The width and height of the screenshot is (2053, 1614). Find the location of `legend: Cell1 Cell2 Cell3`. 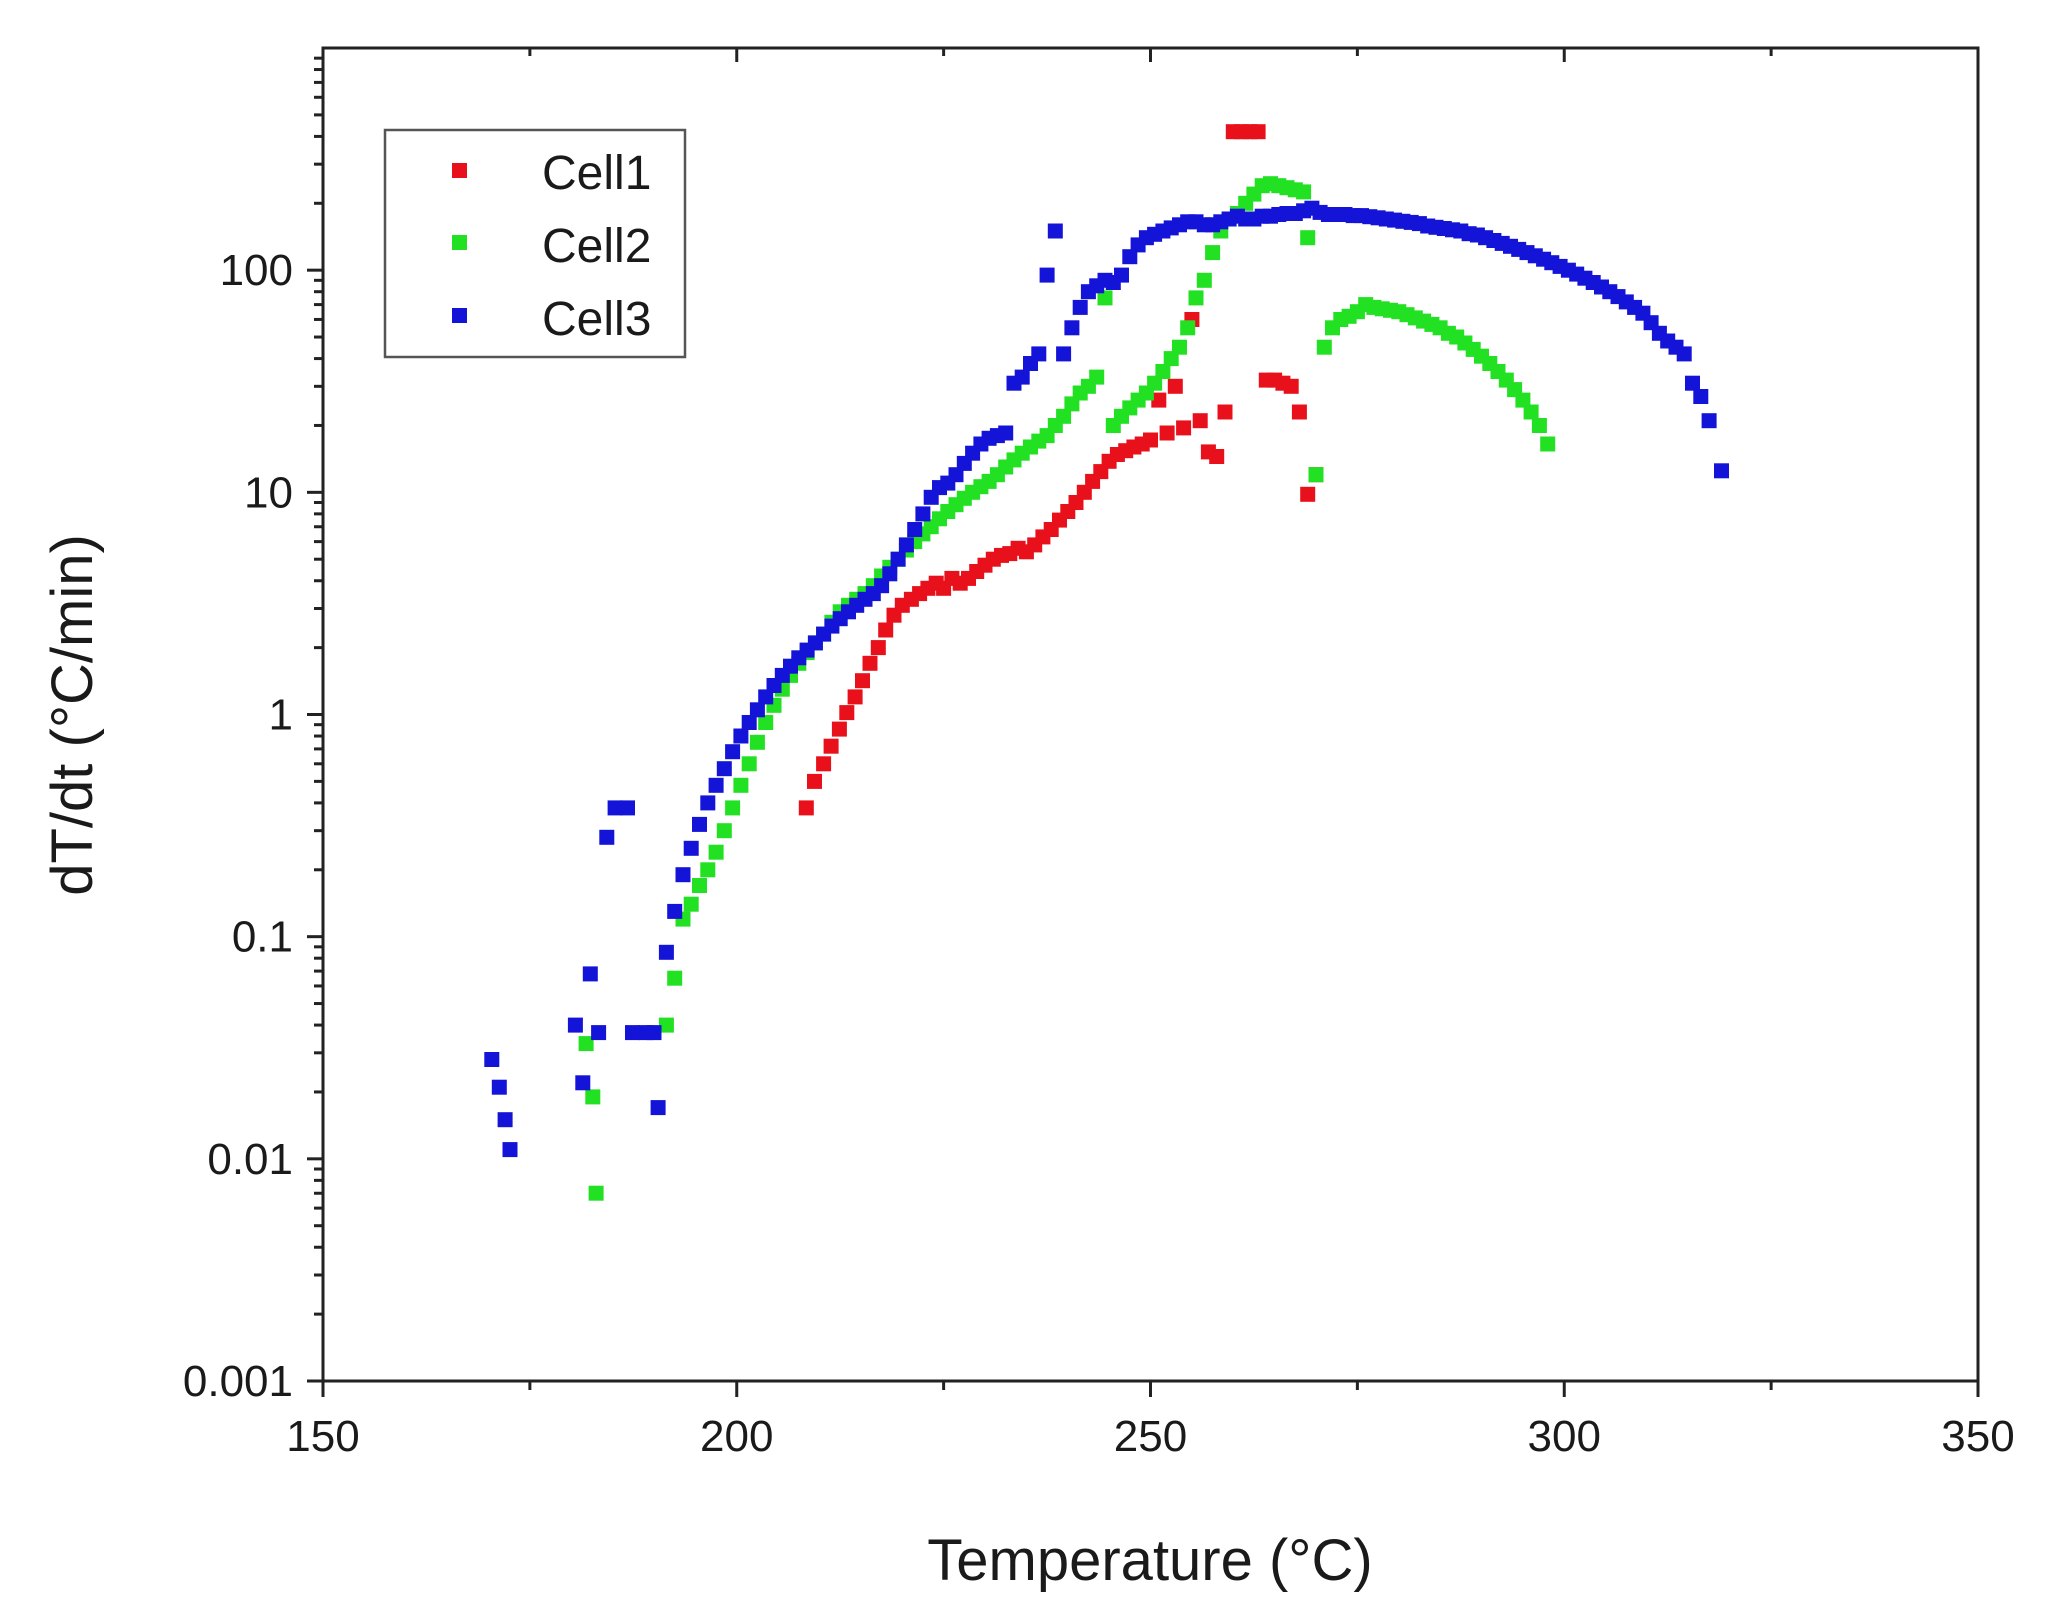

legend: Cell1 Cell2 Cell3 is located at coordinates (535, 243).